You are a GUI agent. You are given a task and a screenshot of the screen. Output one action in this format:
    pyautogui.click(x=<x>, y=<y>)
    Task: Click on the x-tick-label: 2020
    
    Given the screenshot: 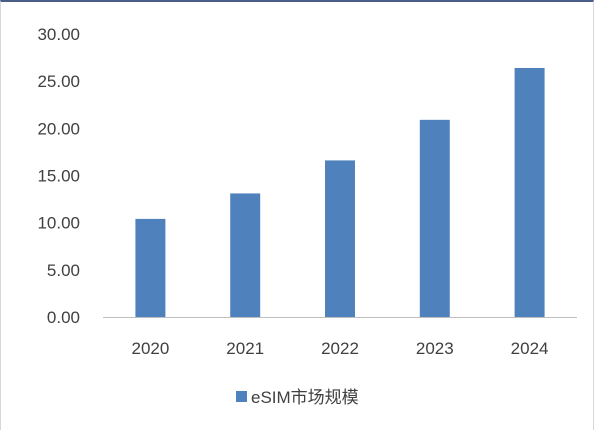 What is the action you would take?
    pyautogui.click(x=150, y=348)
    